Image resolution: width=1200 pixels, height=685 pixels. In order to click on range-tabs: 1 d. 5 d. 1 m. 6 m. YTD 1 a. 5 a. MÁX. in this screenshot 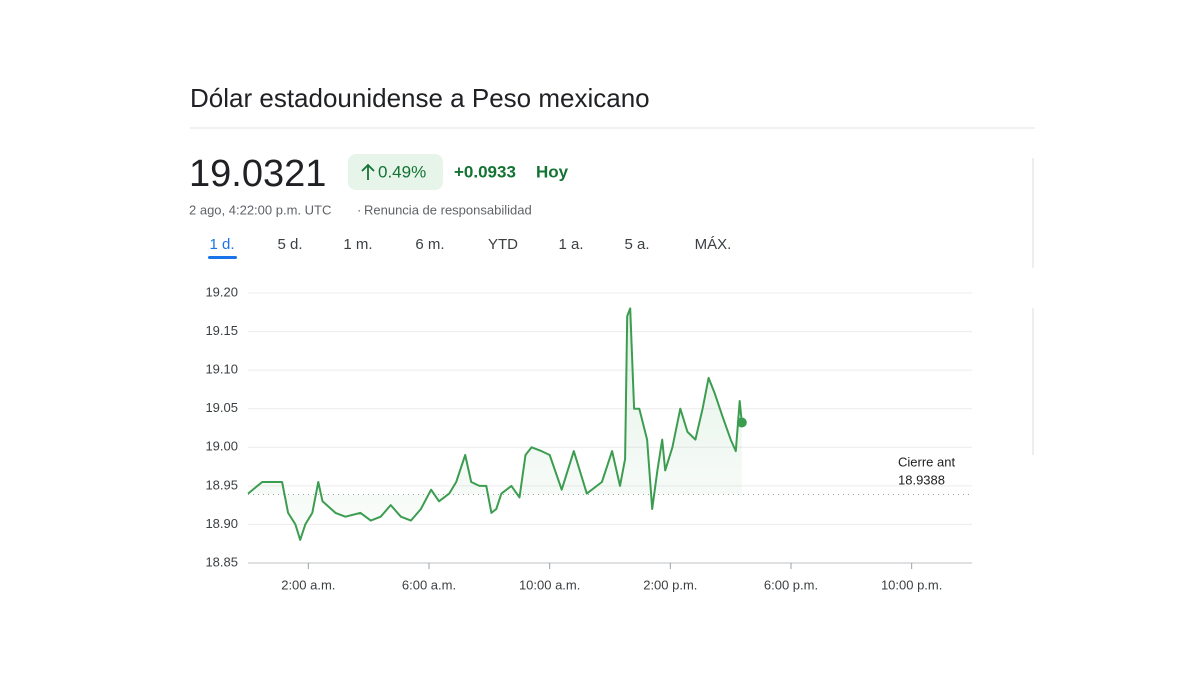, I will do `click(469, 247)`.